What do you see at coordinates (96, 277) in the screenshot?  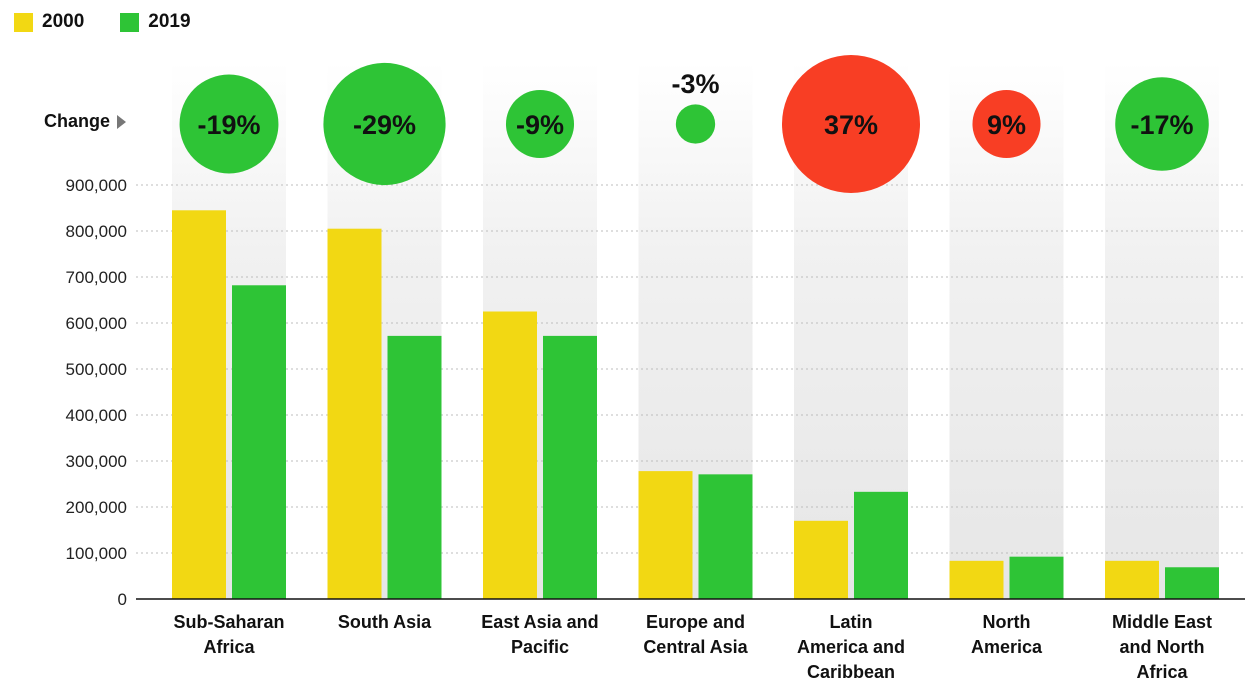 I see `y-tick-label: 700,000` at bounding box center [96, 277].